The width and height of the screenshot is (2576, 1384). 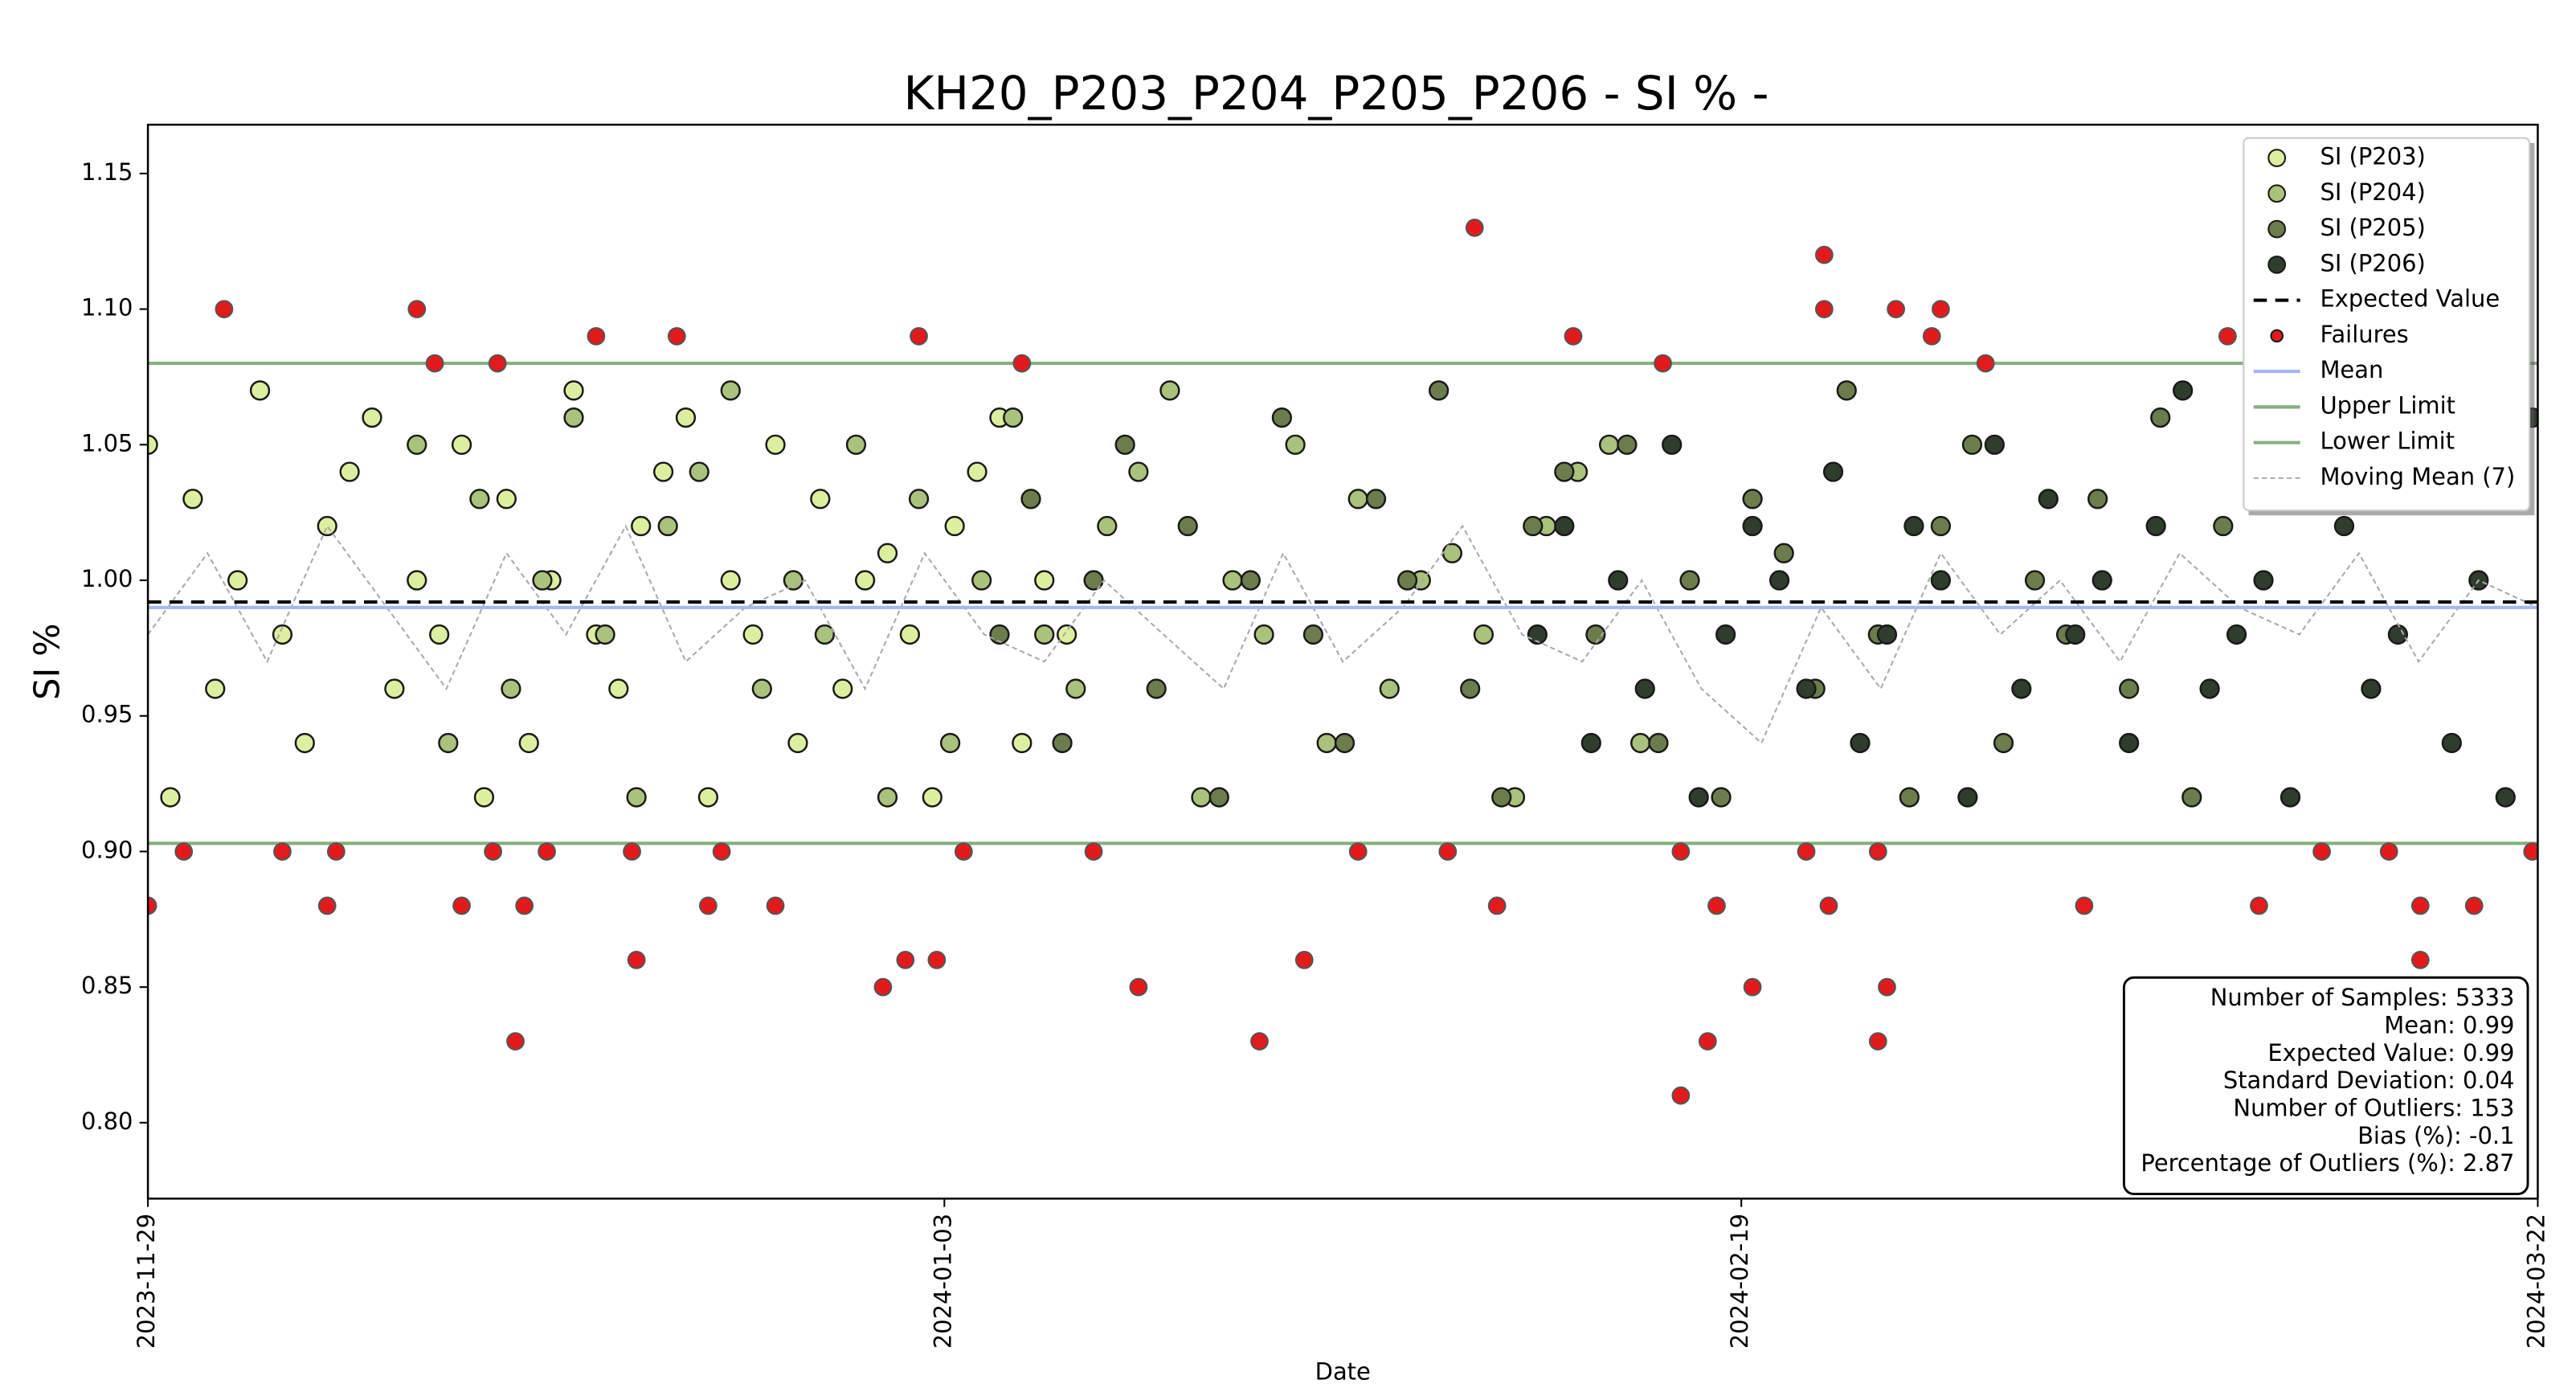 I want to click on y-tick-label: 1.15, so click(x=107, y=172).